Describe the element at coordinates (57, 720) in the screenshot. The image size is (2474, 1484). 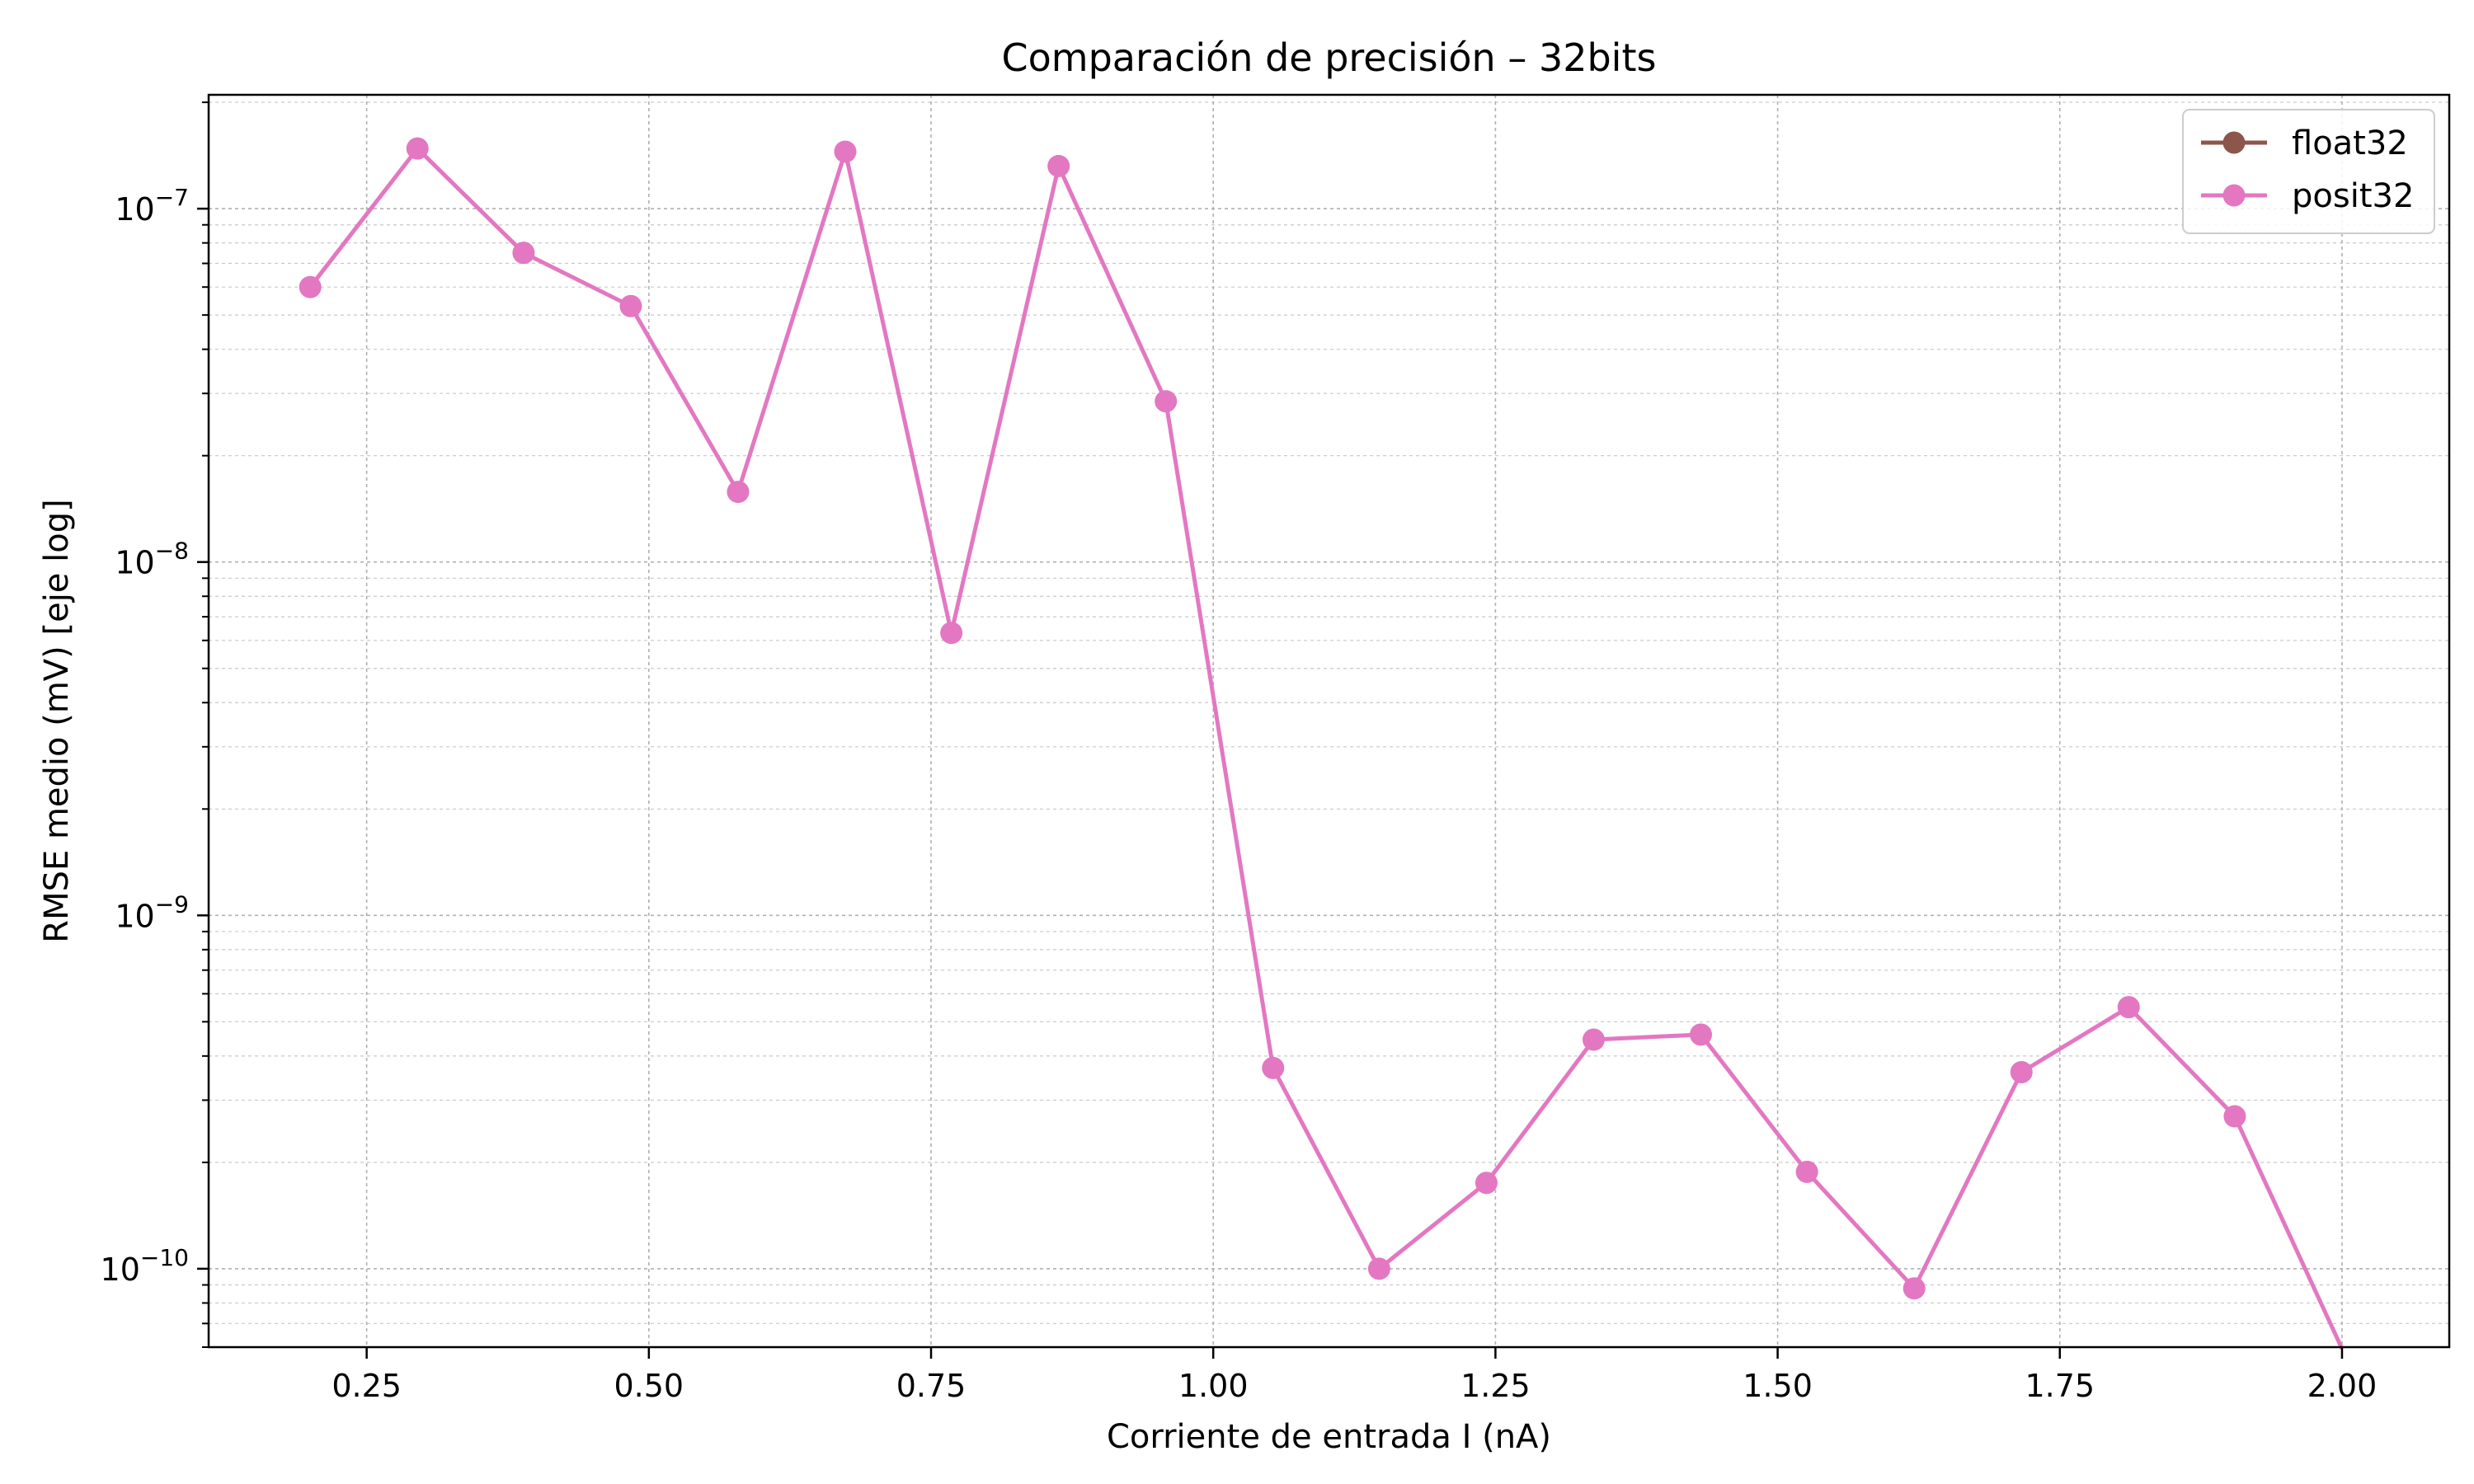
I see `y-axis-label: RMSE medio (mV) [eje log]` at that location.